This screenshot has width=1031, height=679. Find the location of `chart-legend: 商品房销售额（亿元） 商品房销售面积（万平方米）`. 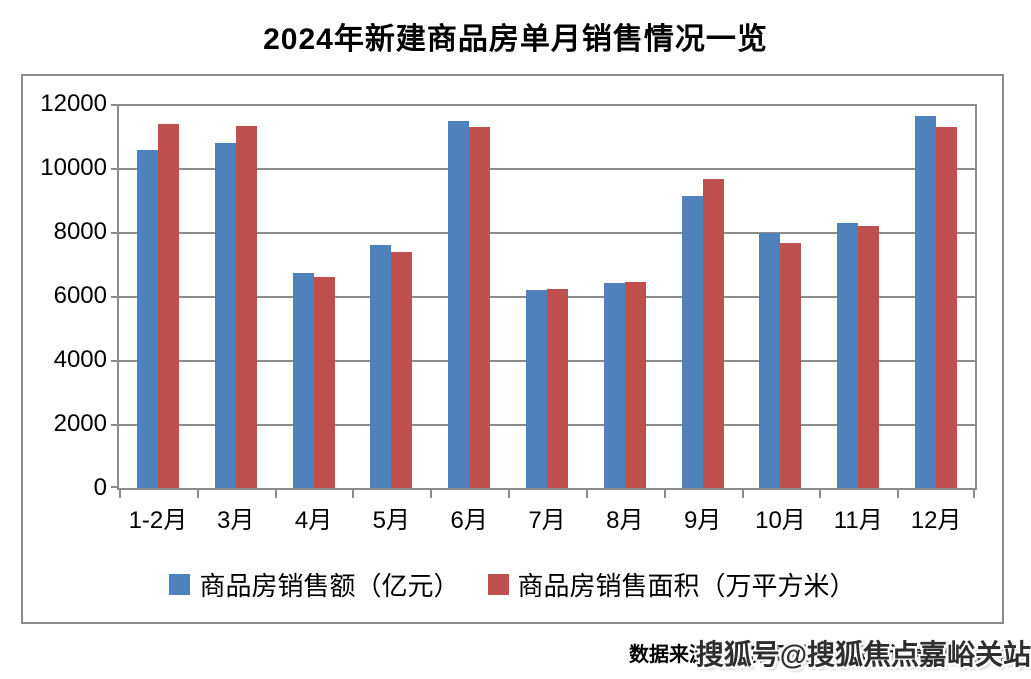

chart-legend: 商品房销售额（亿元） 商品房销售面积（万平方米） is located at coordinates (512, 584).